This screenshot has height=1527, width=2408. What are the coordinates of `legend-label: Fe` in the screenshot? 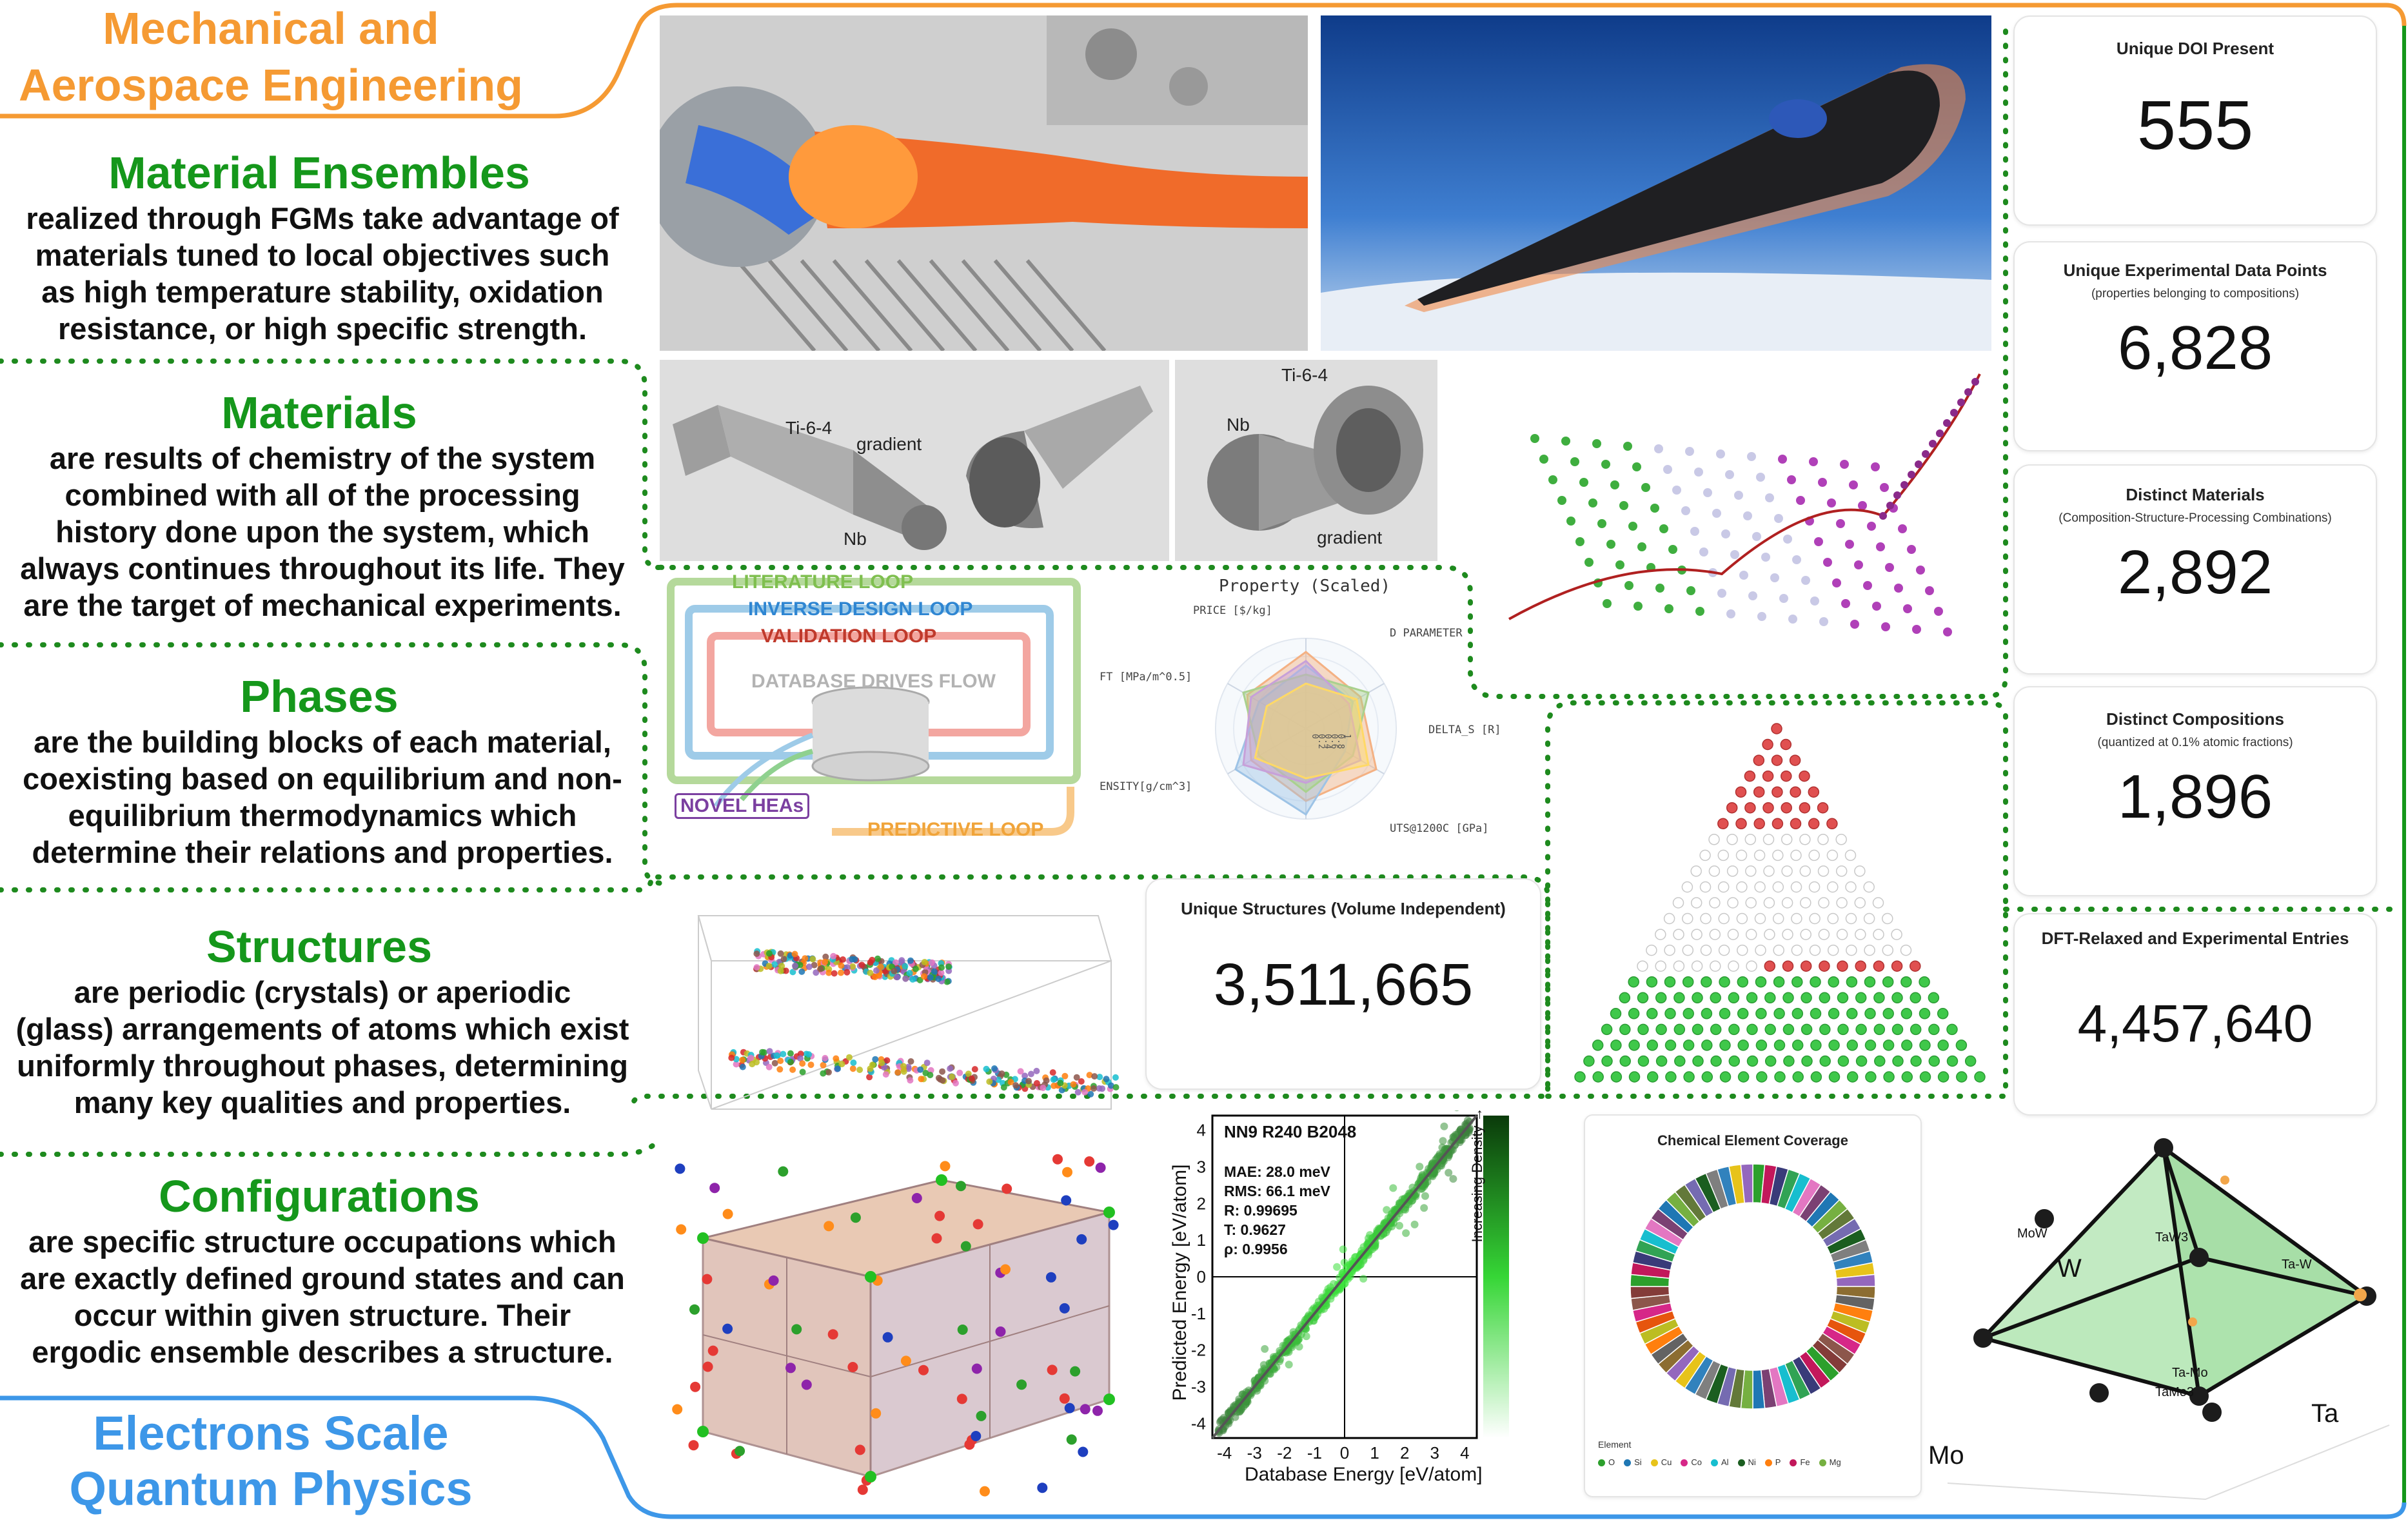 It's located at (1805, 1462).